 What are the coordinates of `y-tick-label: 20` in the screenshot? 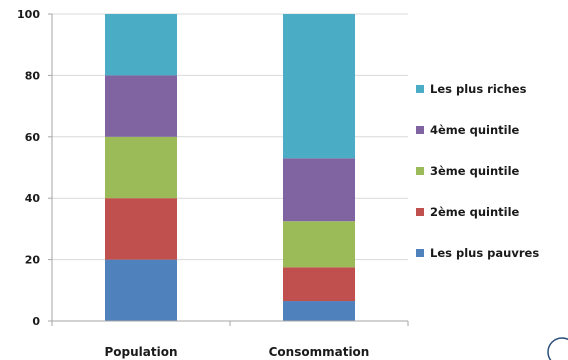 It's located at (33, 260).